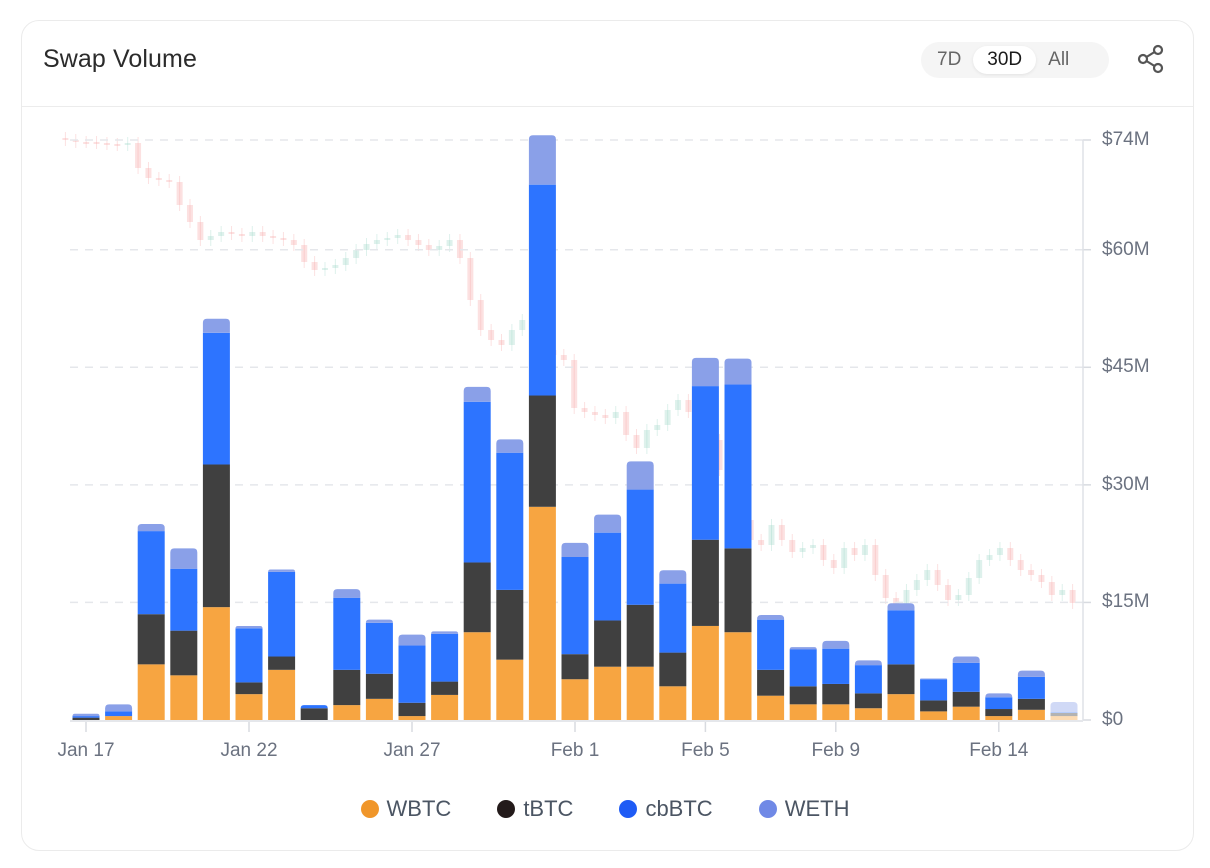 This screenshot has height=868, width=1210. Describe the element at coordinates (949, 59) in the screenshot. I see `range-7d-button: 7D` at that location.